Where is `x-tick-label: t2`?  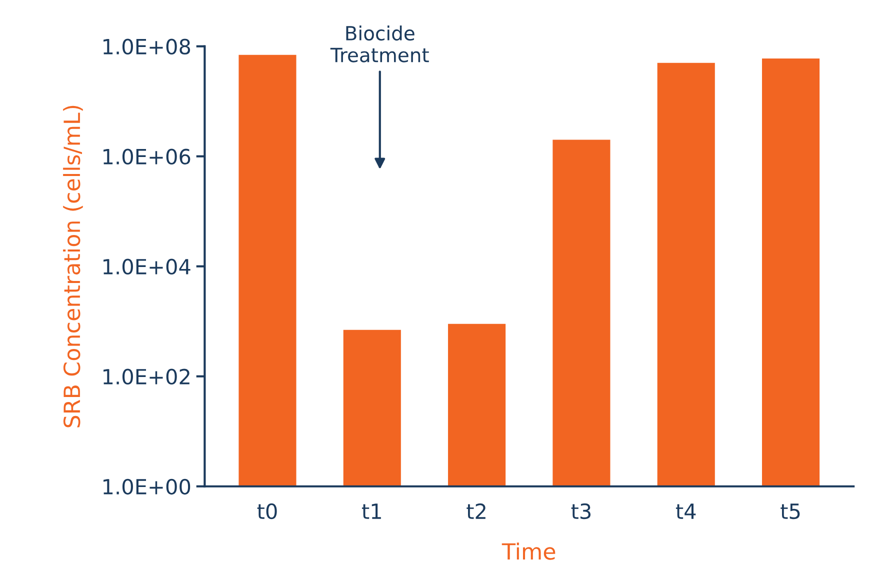 x-tick-label: t2 is located at coordinates (476, 511).